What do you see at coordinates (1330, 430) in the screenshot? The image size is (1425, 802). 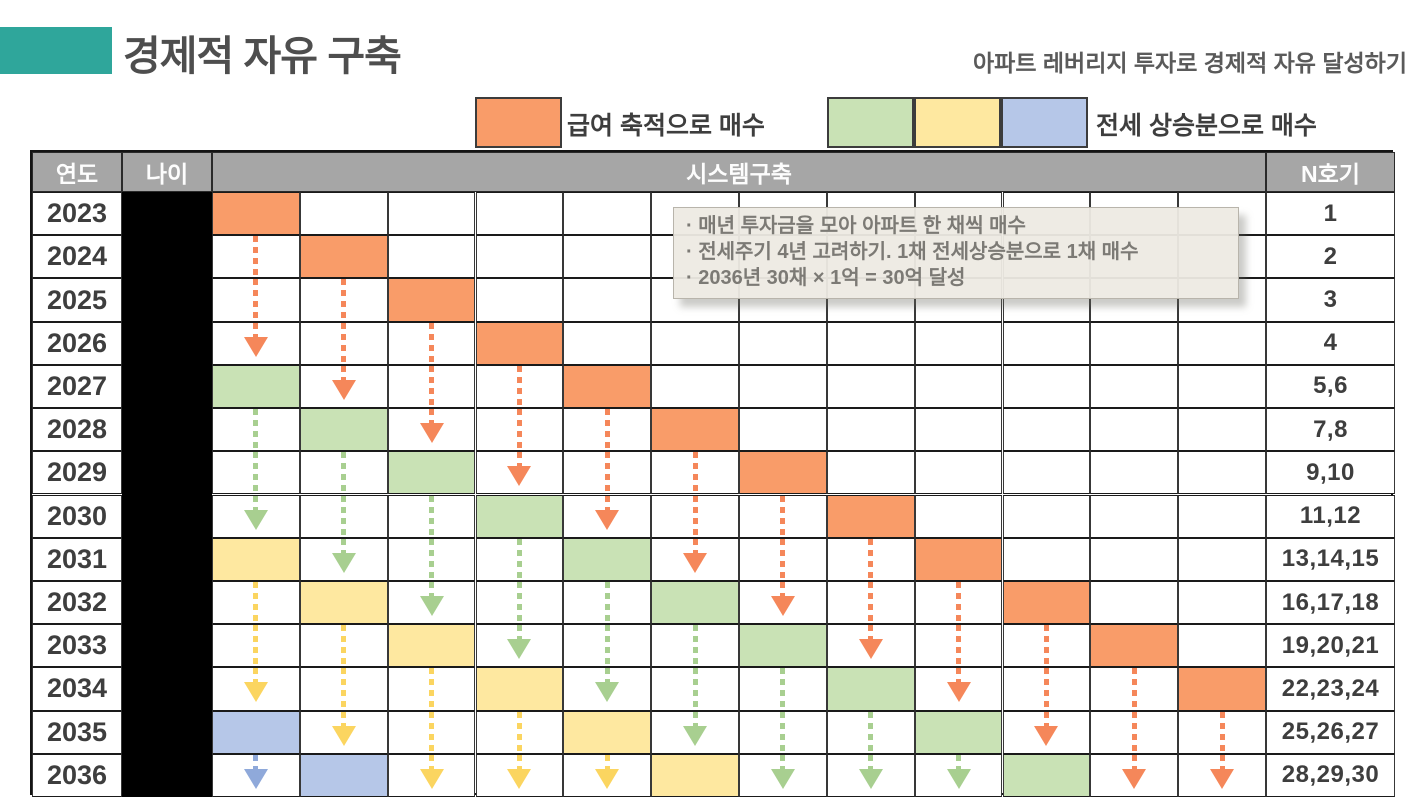 I see `units-cell: 7,8` at bounding box center [1330, 430].